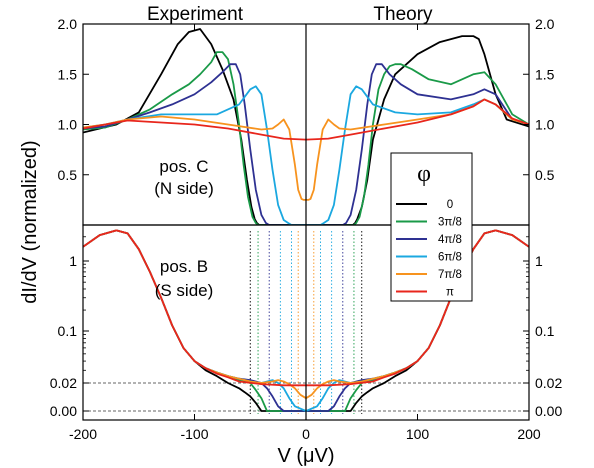 The height and width of the screenshot is (468, 594). I want to click on bottom-y-tick-label-left: 0.02, so click(63, 383).